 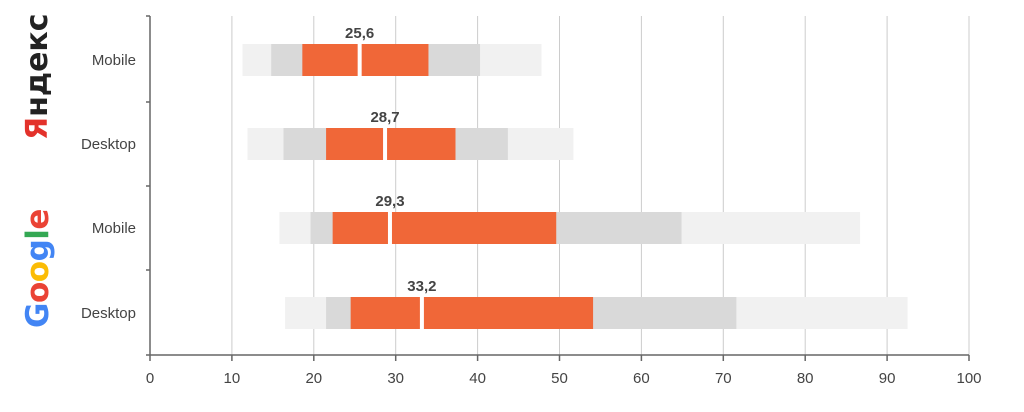 I want to click on x-tick-label: 80, so click(x=805, y=378).